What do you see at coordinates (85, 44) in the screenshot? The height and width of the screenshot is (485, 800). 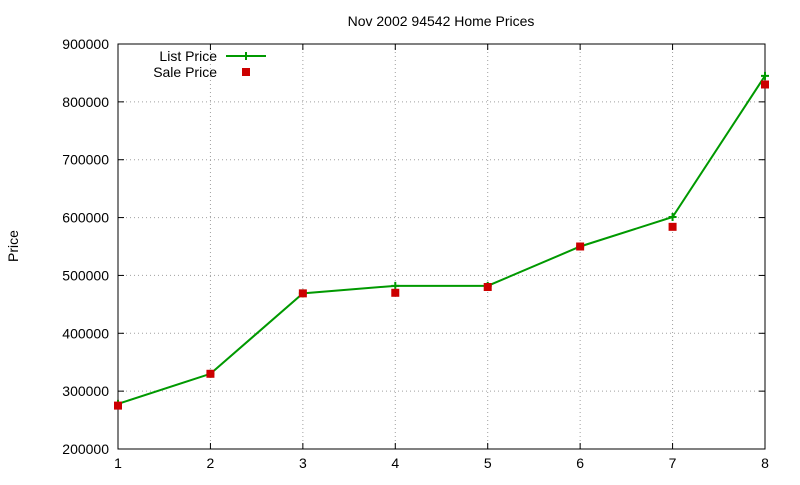 I see `y-tick-label: 900000` at bounding box center [85, 44].